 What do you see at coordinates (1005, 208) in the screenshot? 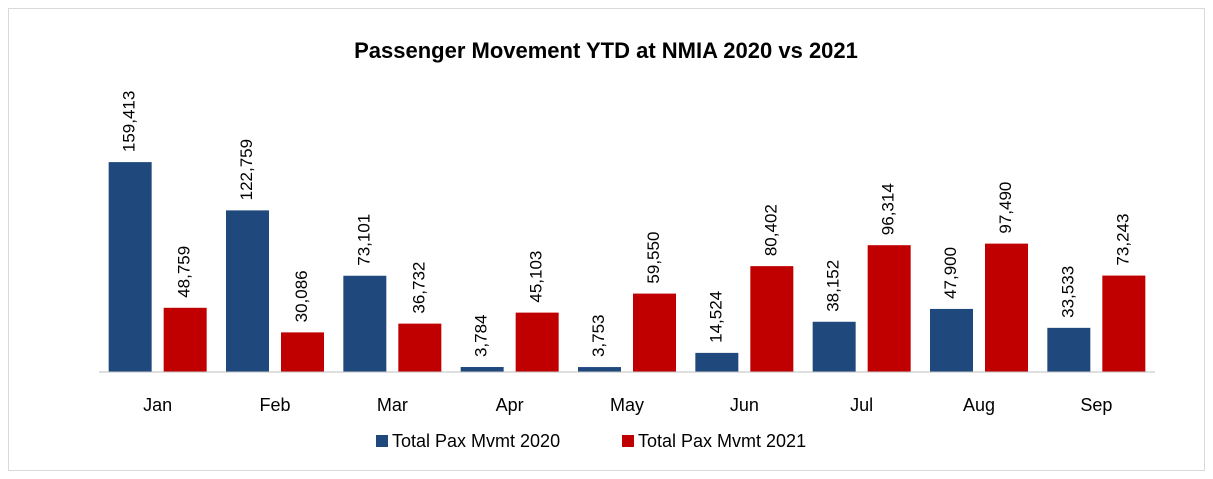
I see `data-label: 97,490` at bounding box center [1005, 208].